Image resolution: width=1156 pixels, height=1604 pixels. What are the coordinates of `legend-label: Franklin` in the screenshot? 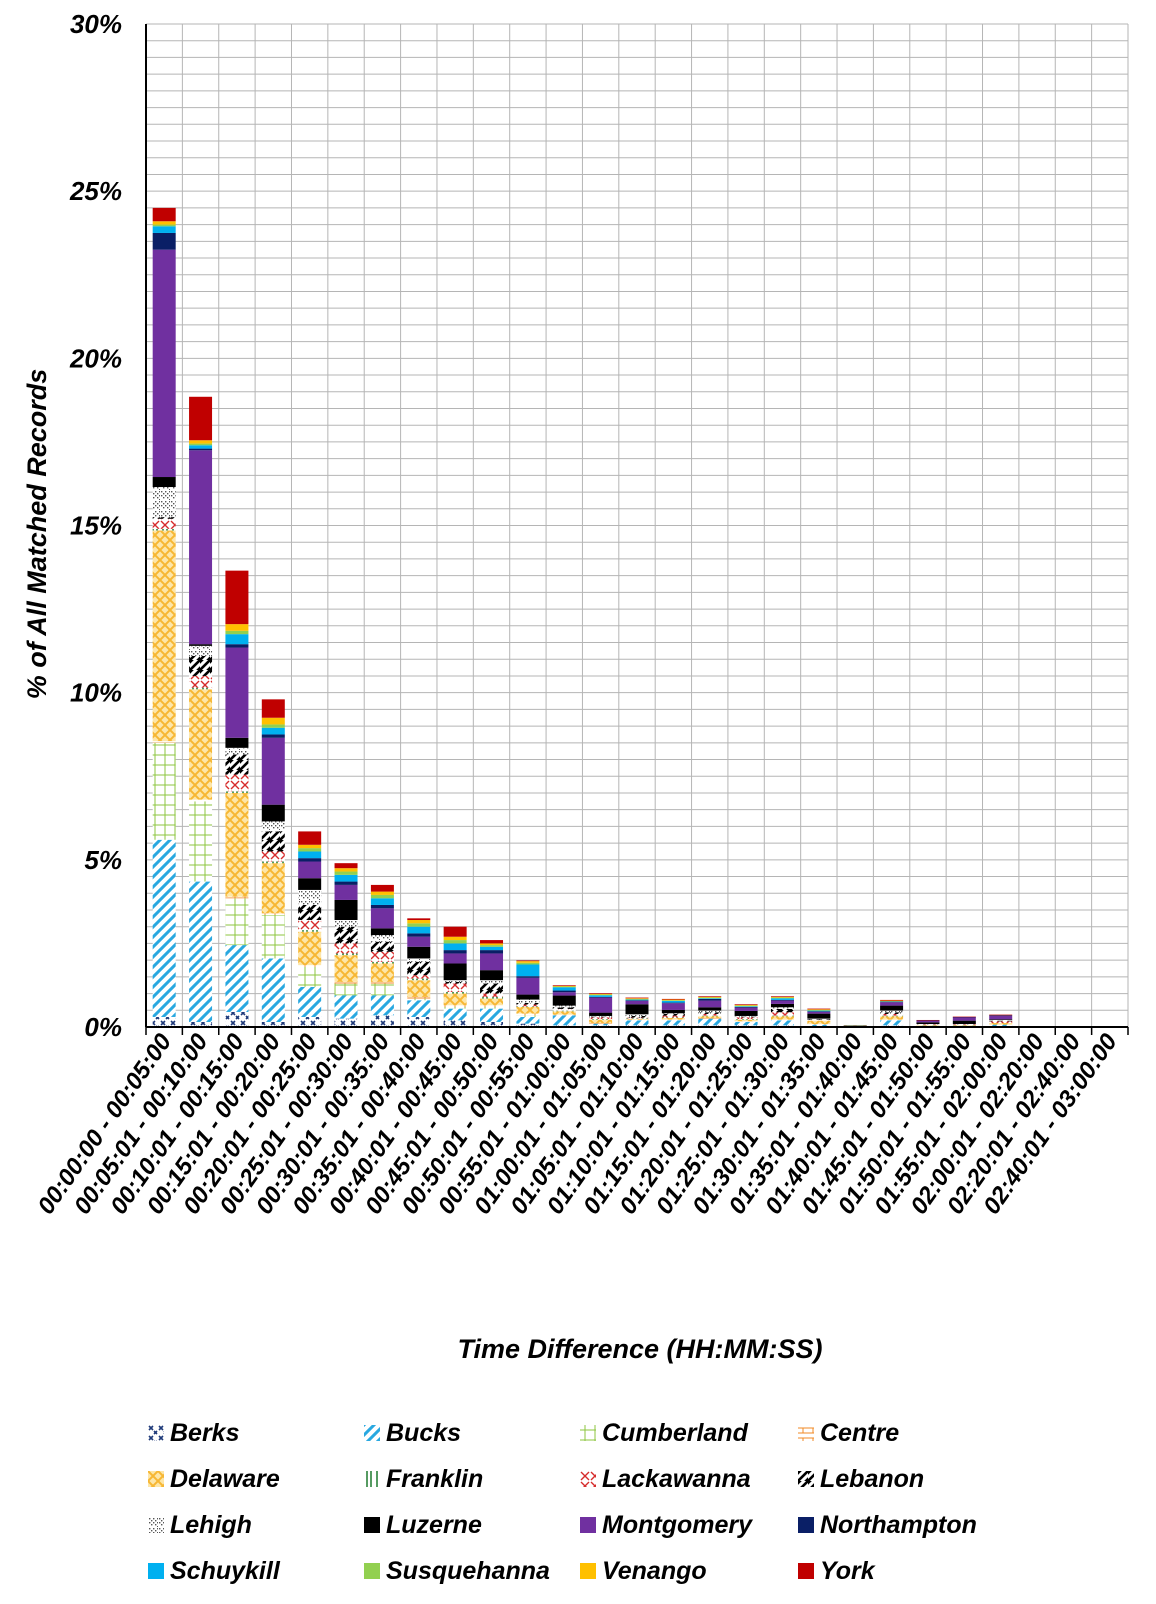 It's located at (435, 1478).